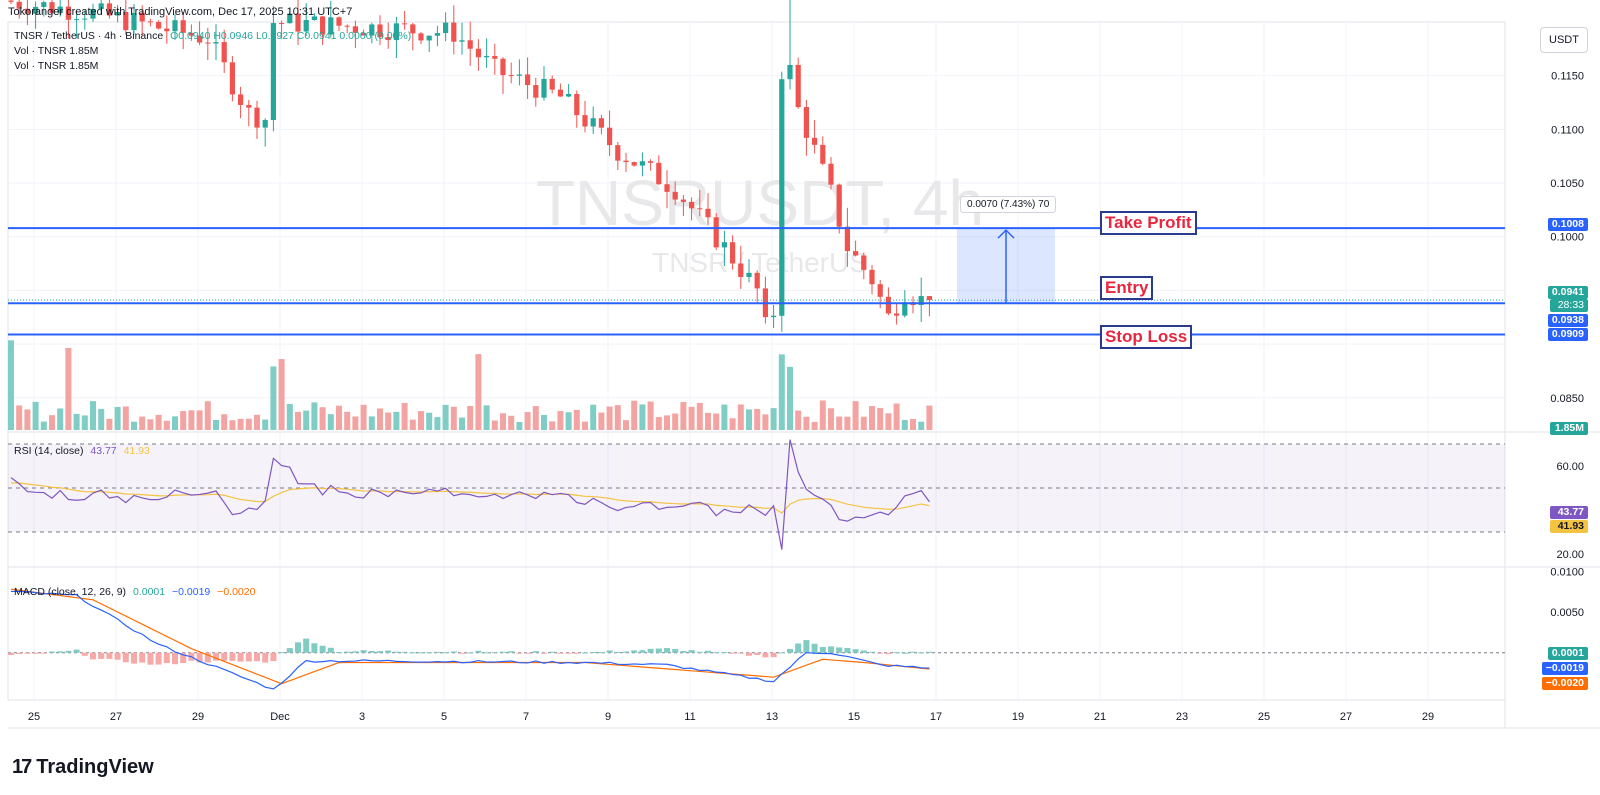  Describe the element at coordinates (1146, 337) in the screenshot. I see `stop-loss-label: Stop Loss` at that location.